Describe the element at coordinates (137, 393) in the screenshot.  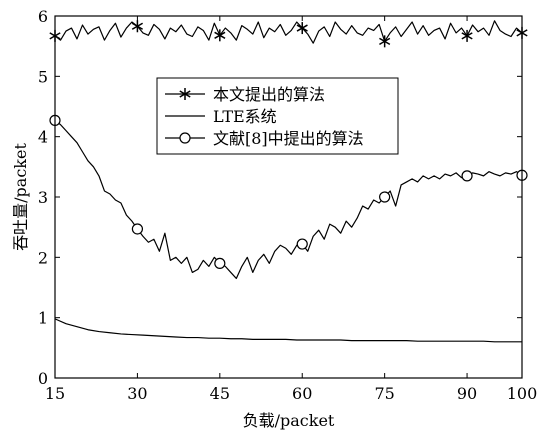
I see `x-tick-label: 30` at that location.